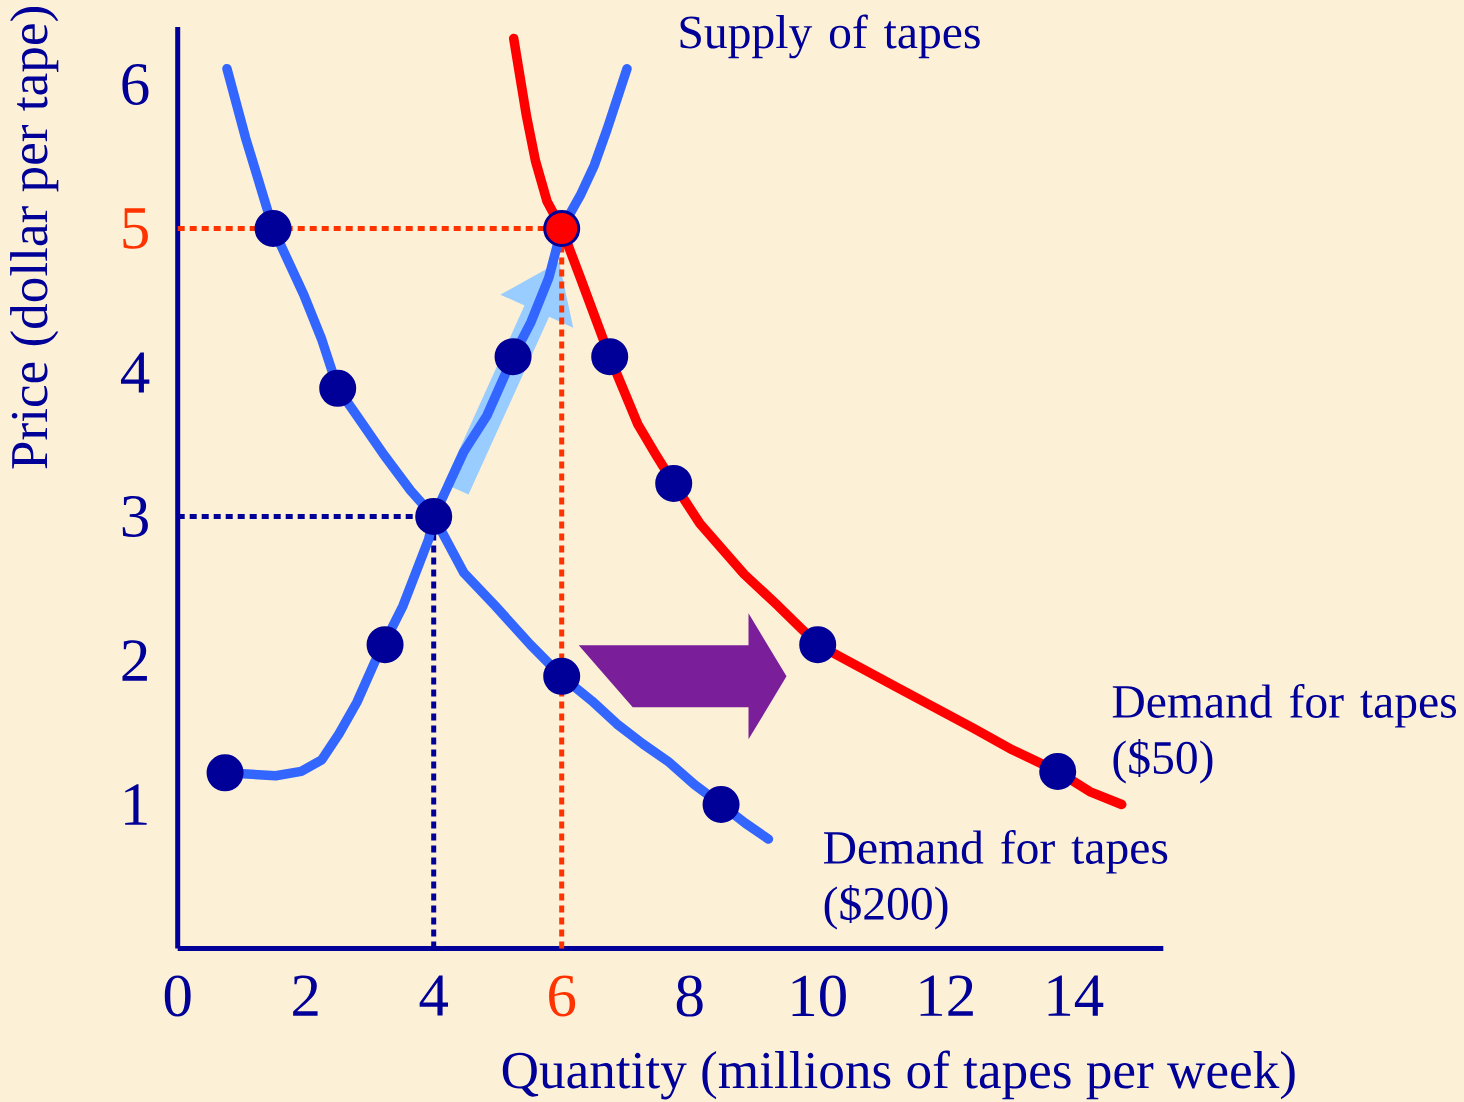 This screenshot has height=1102, width=1464. I want to click on x-axis-title: Quantity (millions of tapes per week), so click(898, 1075).